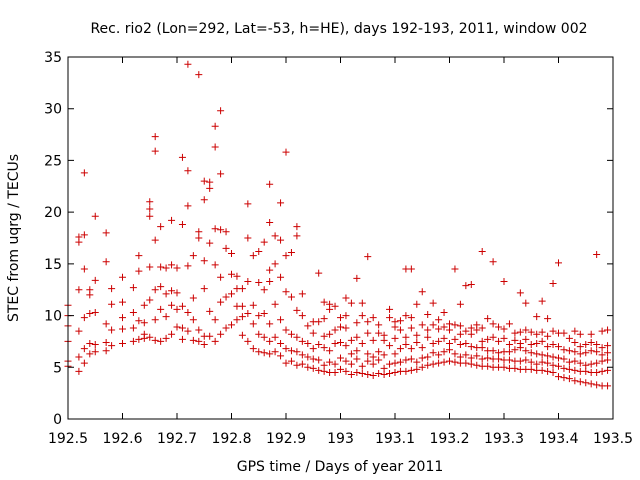  What do you see at coordinates (122, 439) in the screenshot?
I see `x-tick-label: 192.6` at bounding box center [122, 439].